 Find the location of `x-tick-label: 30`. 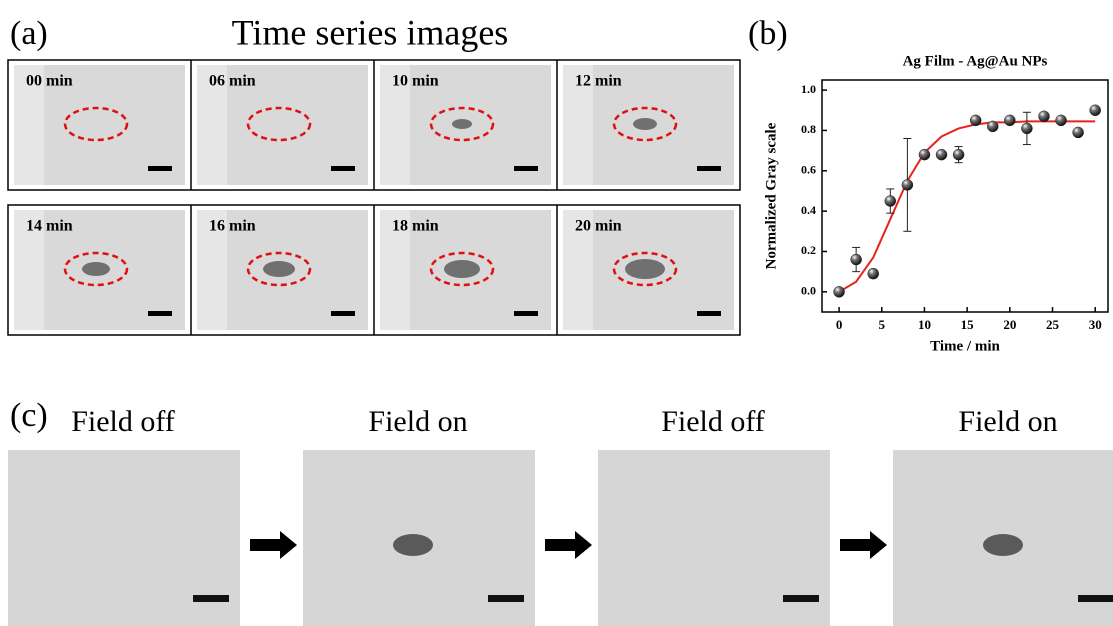

x-tick-label: 30 is located at coordinates (1095, 324).